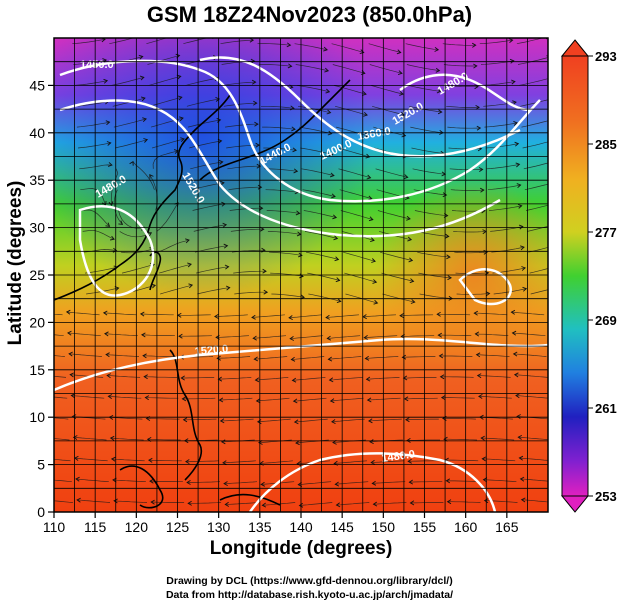 Image resolution: width=619 pixels, height=605 pixels. Describe the element at coordinates (301, 527) in the screenshot. I see `x-tick-label: 140` at that location.